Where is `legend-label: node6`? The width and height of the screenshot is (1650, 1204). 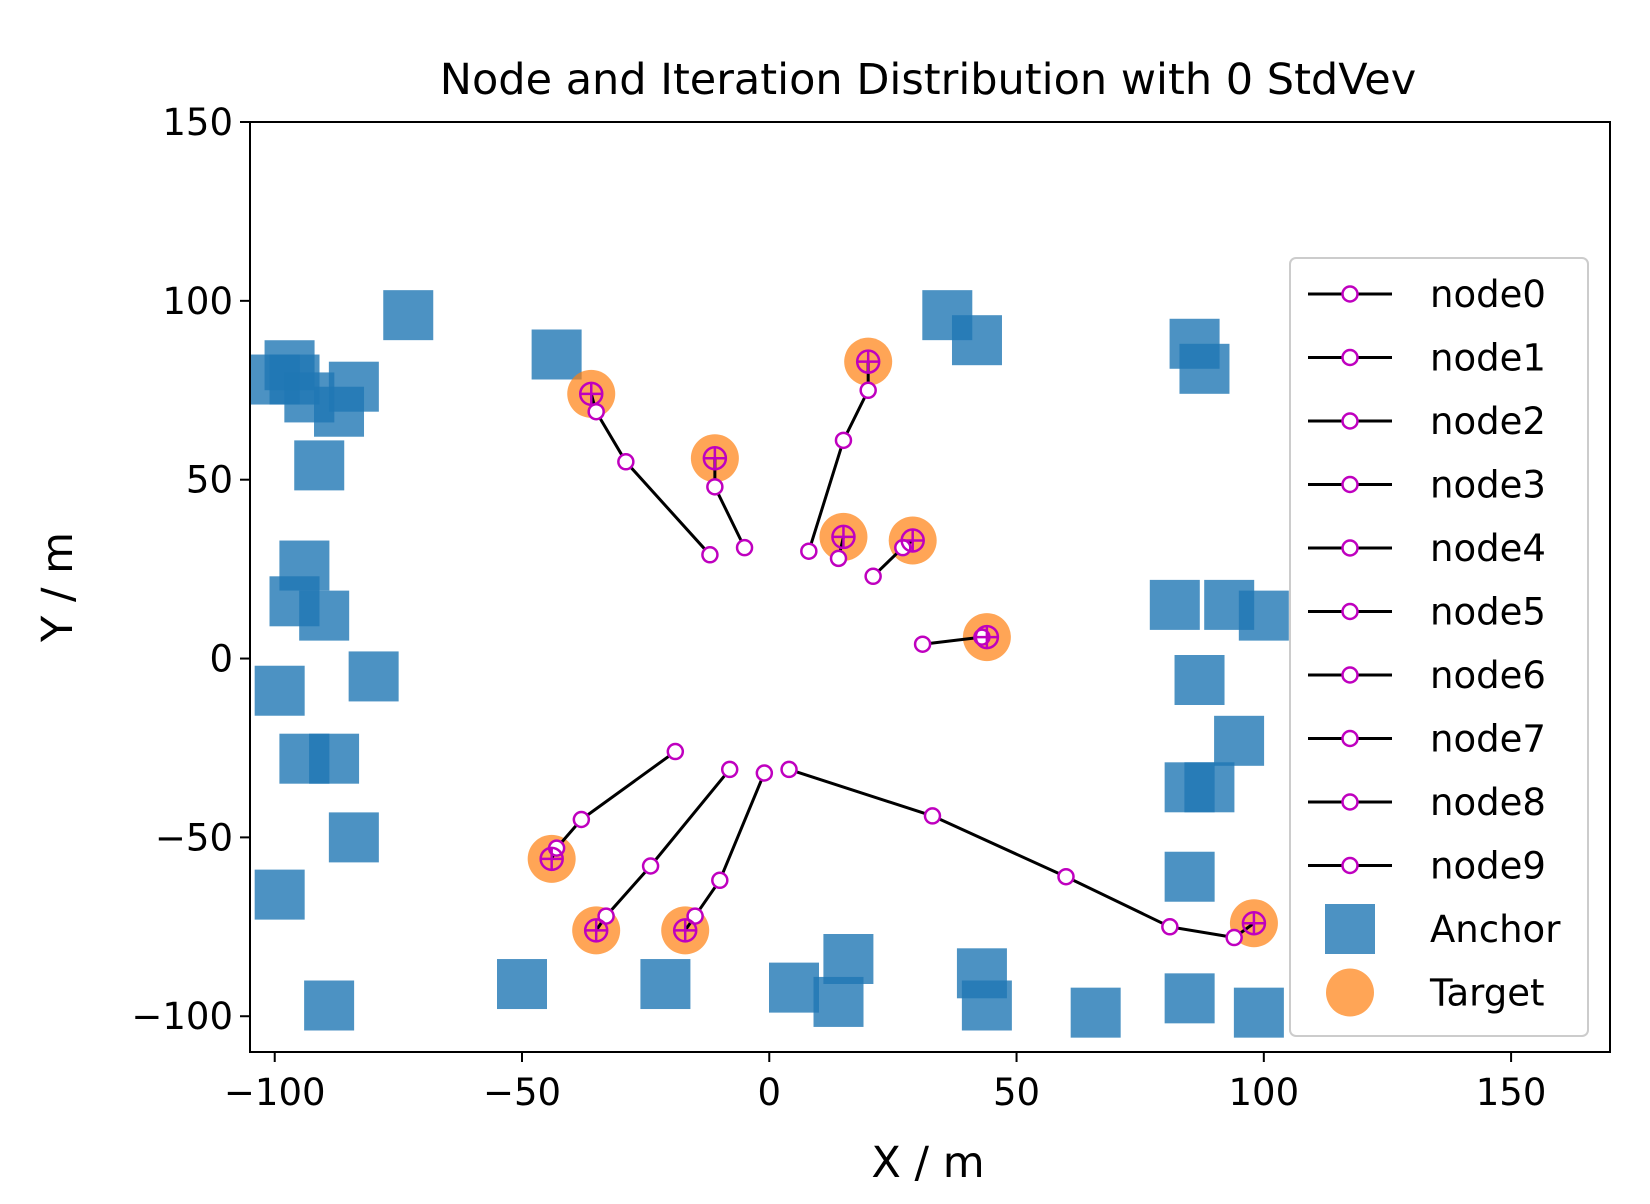 legend-label: node6 is located at coordinates (1488, 675).